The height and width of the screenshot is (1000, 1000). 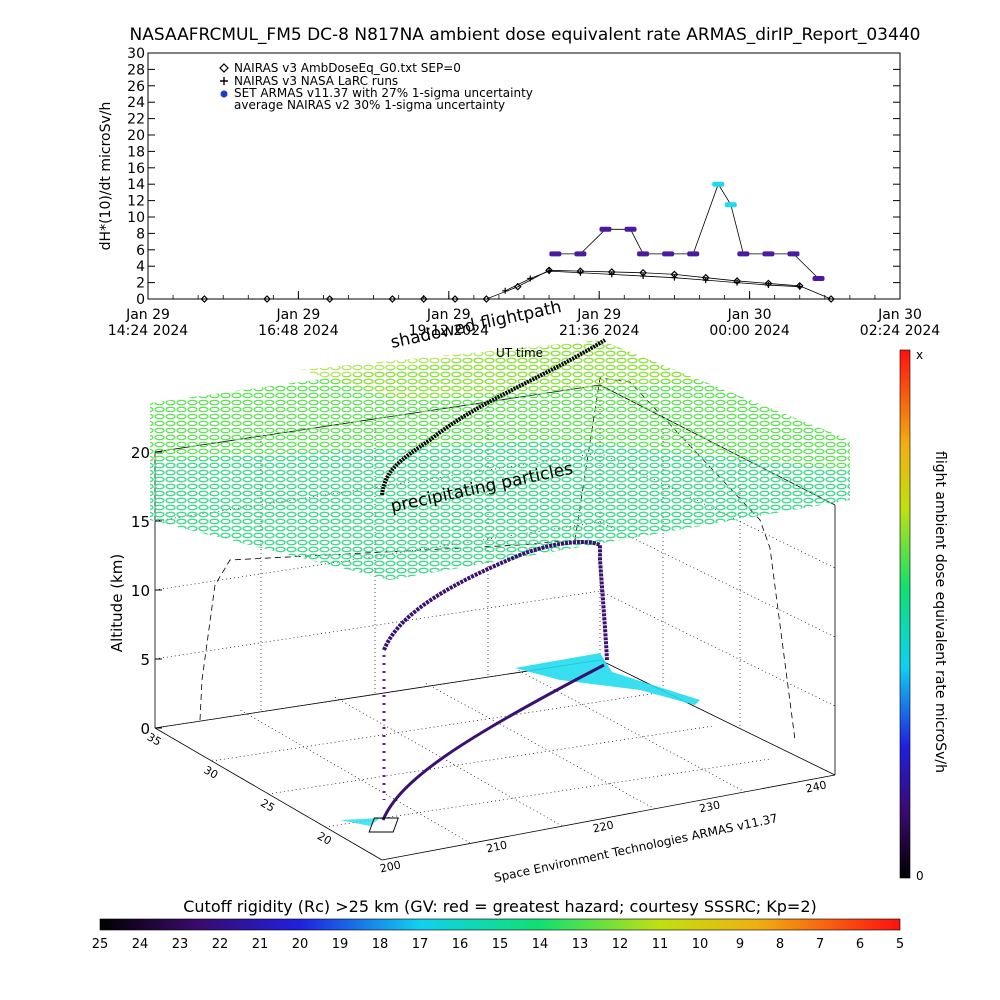 I want to click on y-tick-label: 10, so click(x=136, y=218).